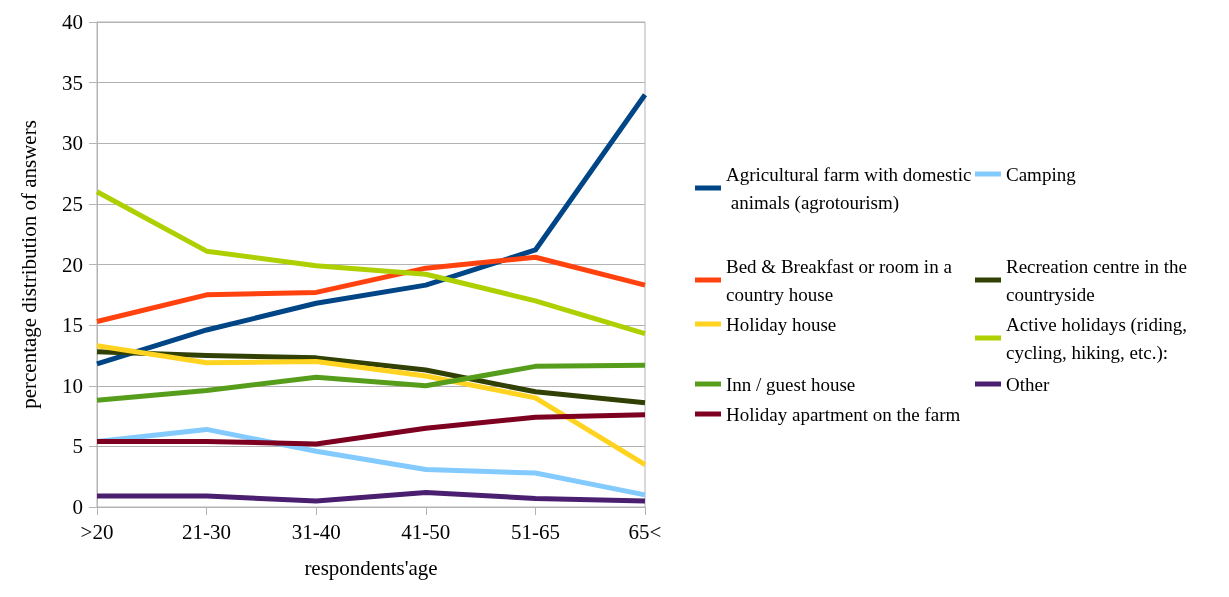 The width and height of the screenshot is (1229, 597). What do you see at coordinates (1041, 174) in the screenshot?
I see `legend-label: Camping` at bounding box center [1041, 174].